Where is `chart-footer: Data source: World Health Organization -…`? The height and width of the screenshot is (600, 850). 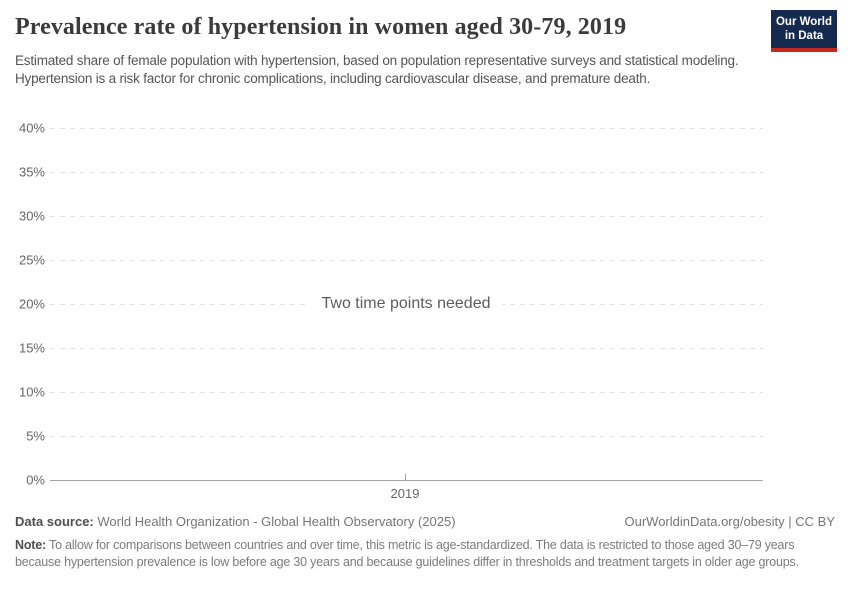 chart-footer: Data source: World Health Organization -… is located at coordinates (425, 542).